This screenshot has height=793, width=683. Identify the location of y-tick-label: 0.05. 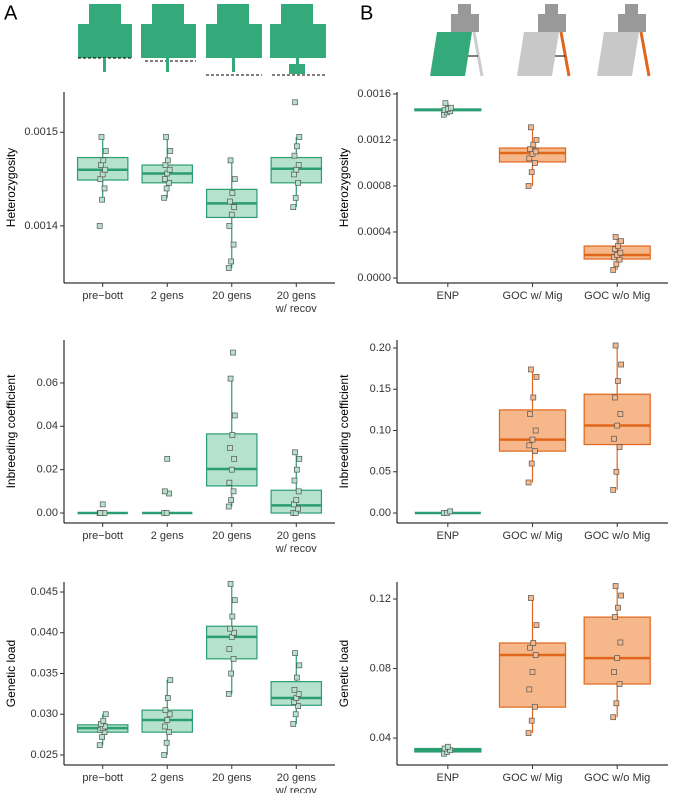
(380, 472).